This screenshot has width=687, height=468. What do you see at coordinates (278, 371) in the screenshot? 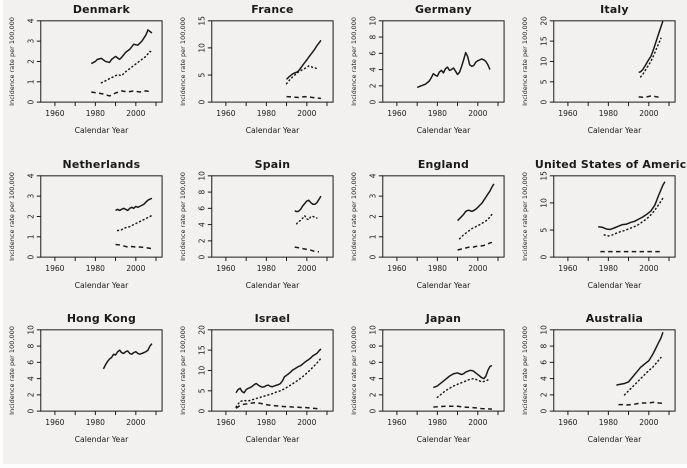
I see `israel-solid-line` at bounding box center [278, 371].